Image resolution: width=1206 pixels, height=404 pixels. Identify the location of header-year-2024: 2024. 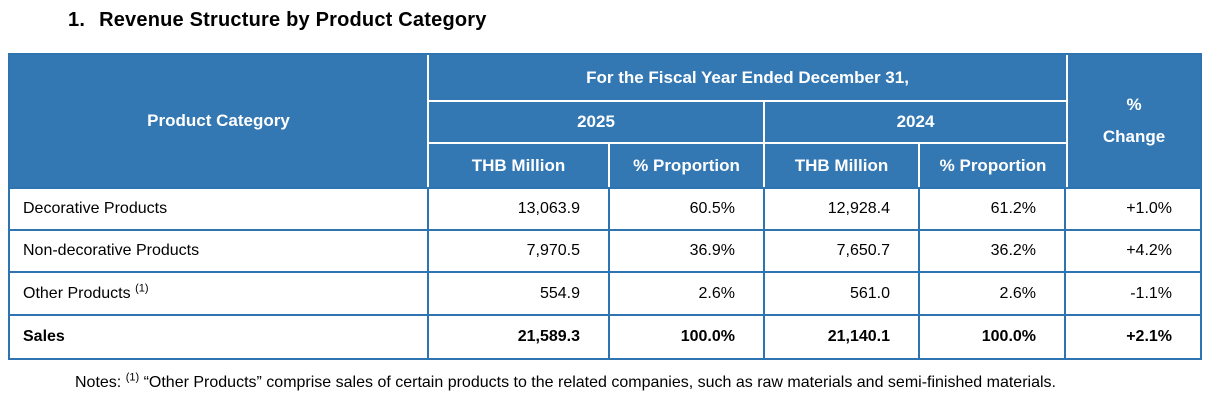
(916, 123).